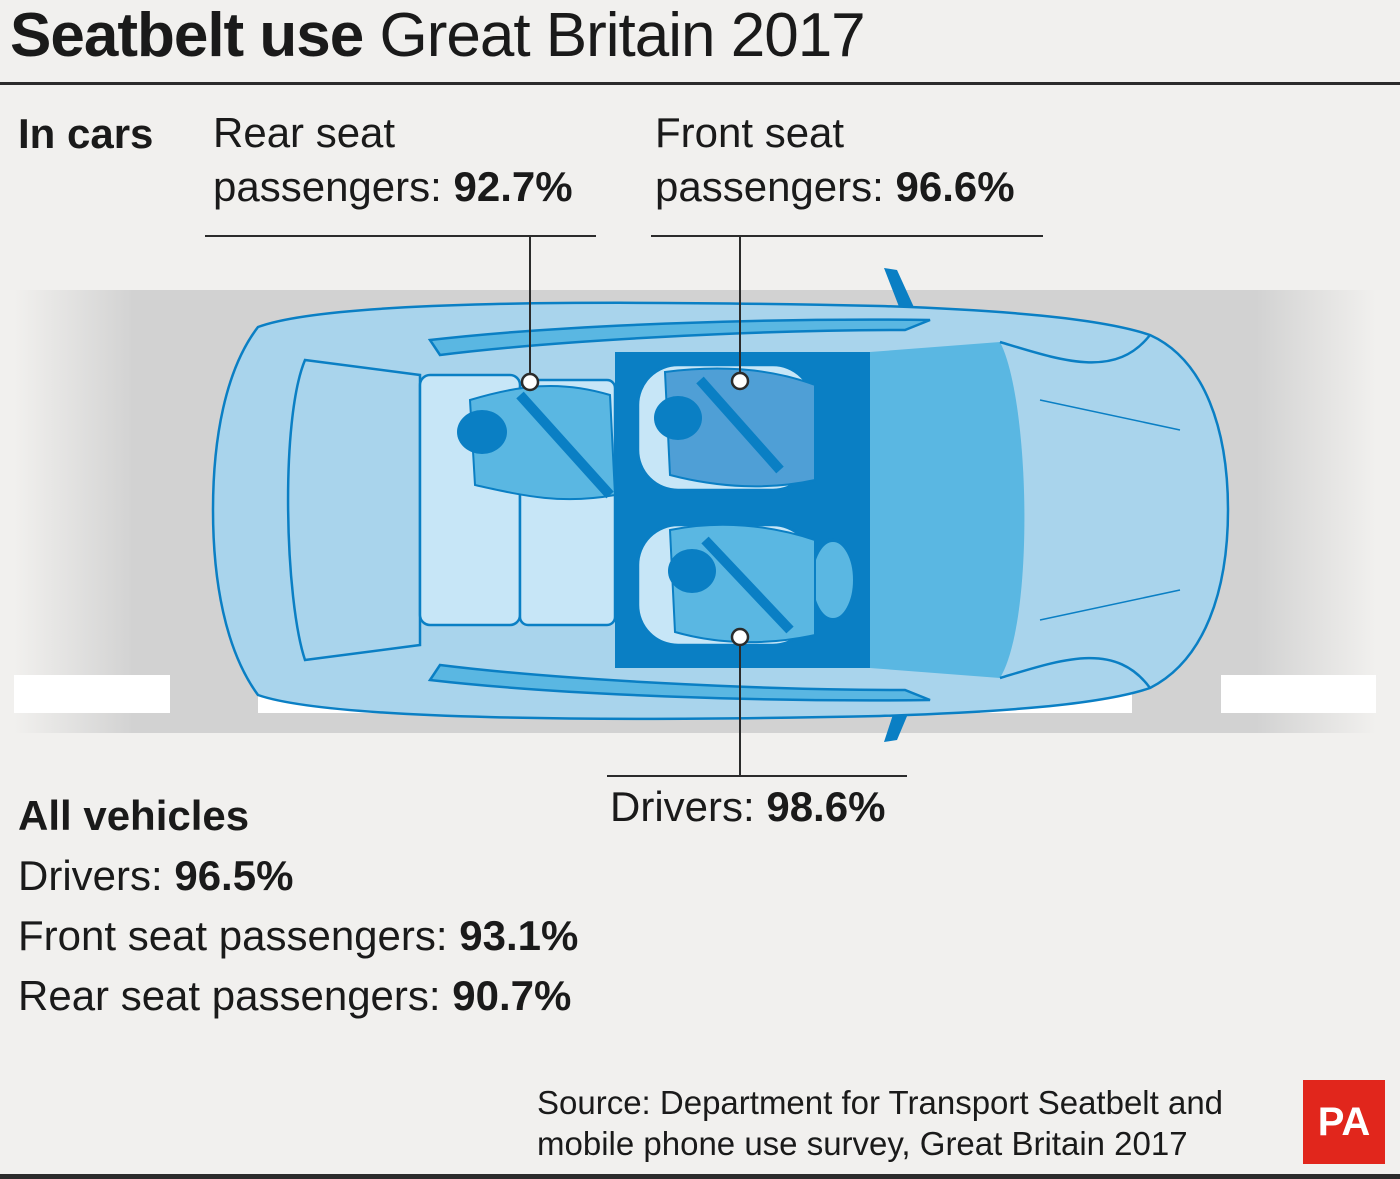 The width and height of the screenshot is (1400, 1179). I want to click on rear-seat-label-line1: Rear seat, so click(304, 132).